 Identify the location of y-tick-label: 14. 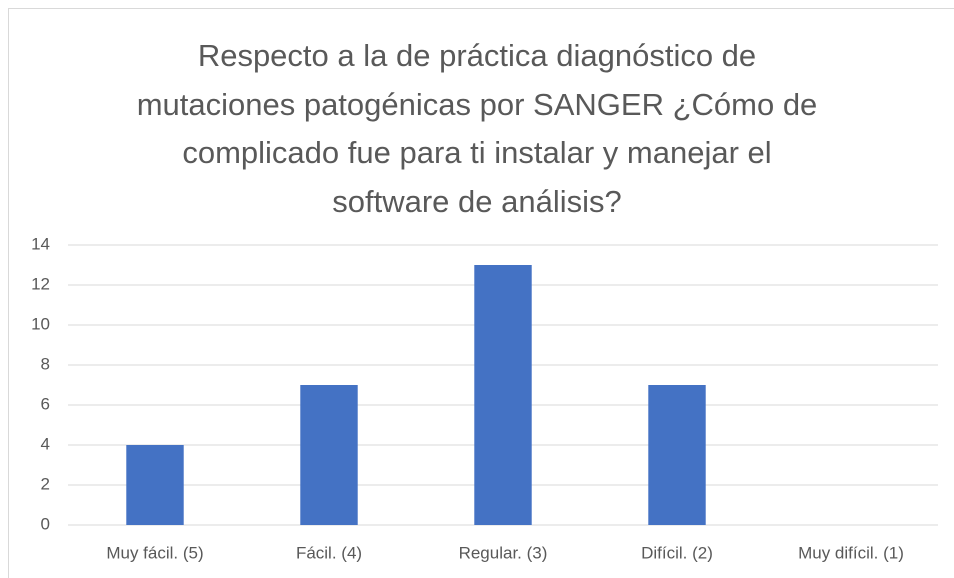
(40, 243).